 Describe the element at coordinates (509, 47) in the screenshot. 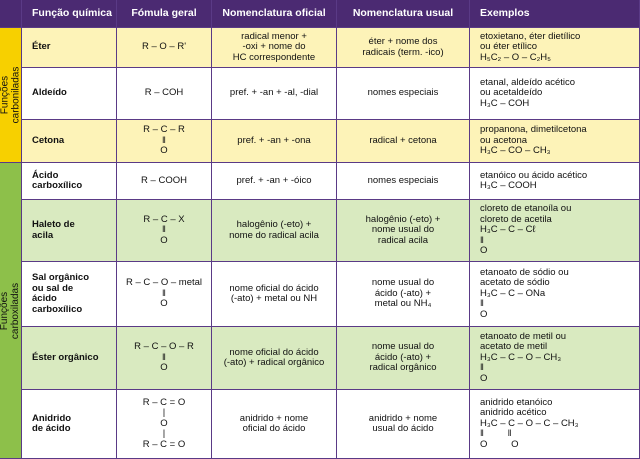

I see `text-line: ou éter etílico` at that location.